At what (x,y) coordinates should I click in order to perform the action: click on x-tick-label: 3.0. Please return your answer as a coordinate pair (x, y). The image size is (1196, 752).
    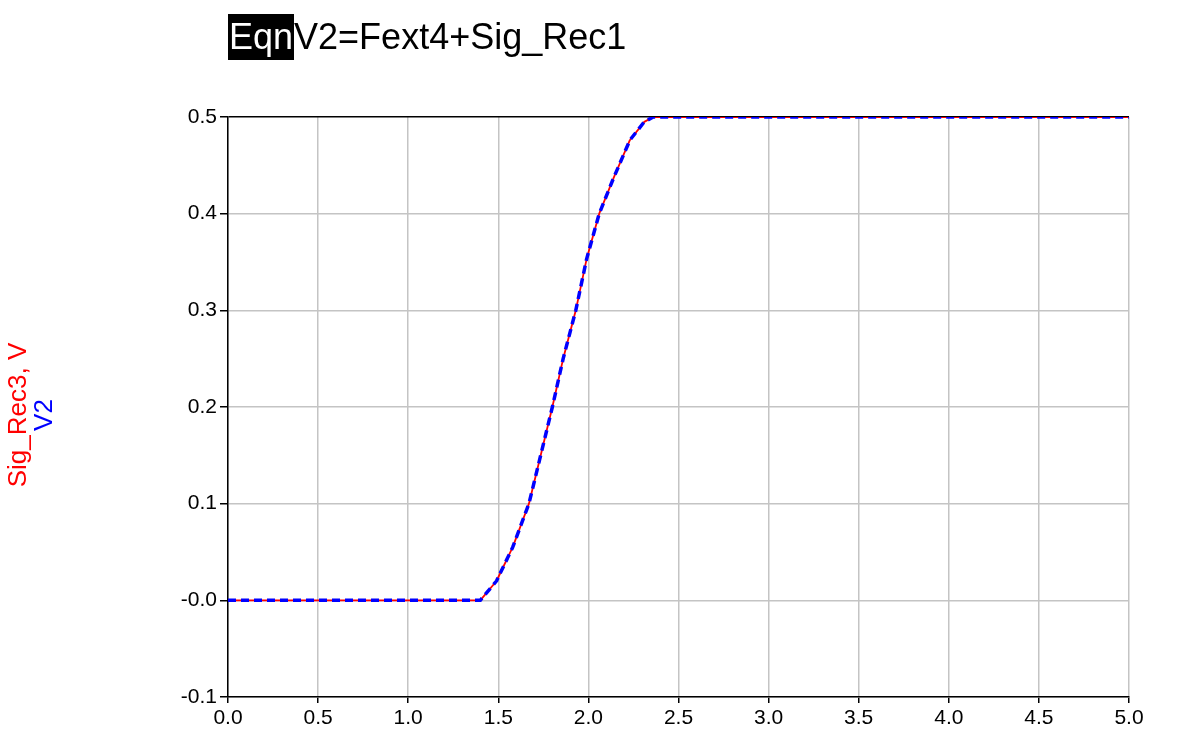
    Looking at the image, I should click on (769, 717).